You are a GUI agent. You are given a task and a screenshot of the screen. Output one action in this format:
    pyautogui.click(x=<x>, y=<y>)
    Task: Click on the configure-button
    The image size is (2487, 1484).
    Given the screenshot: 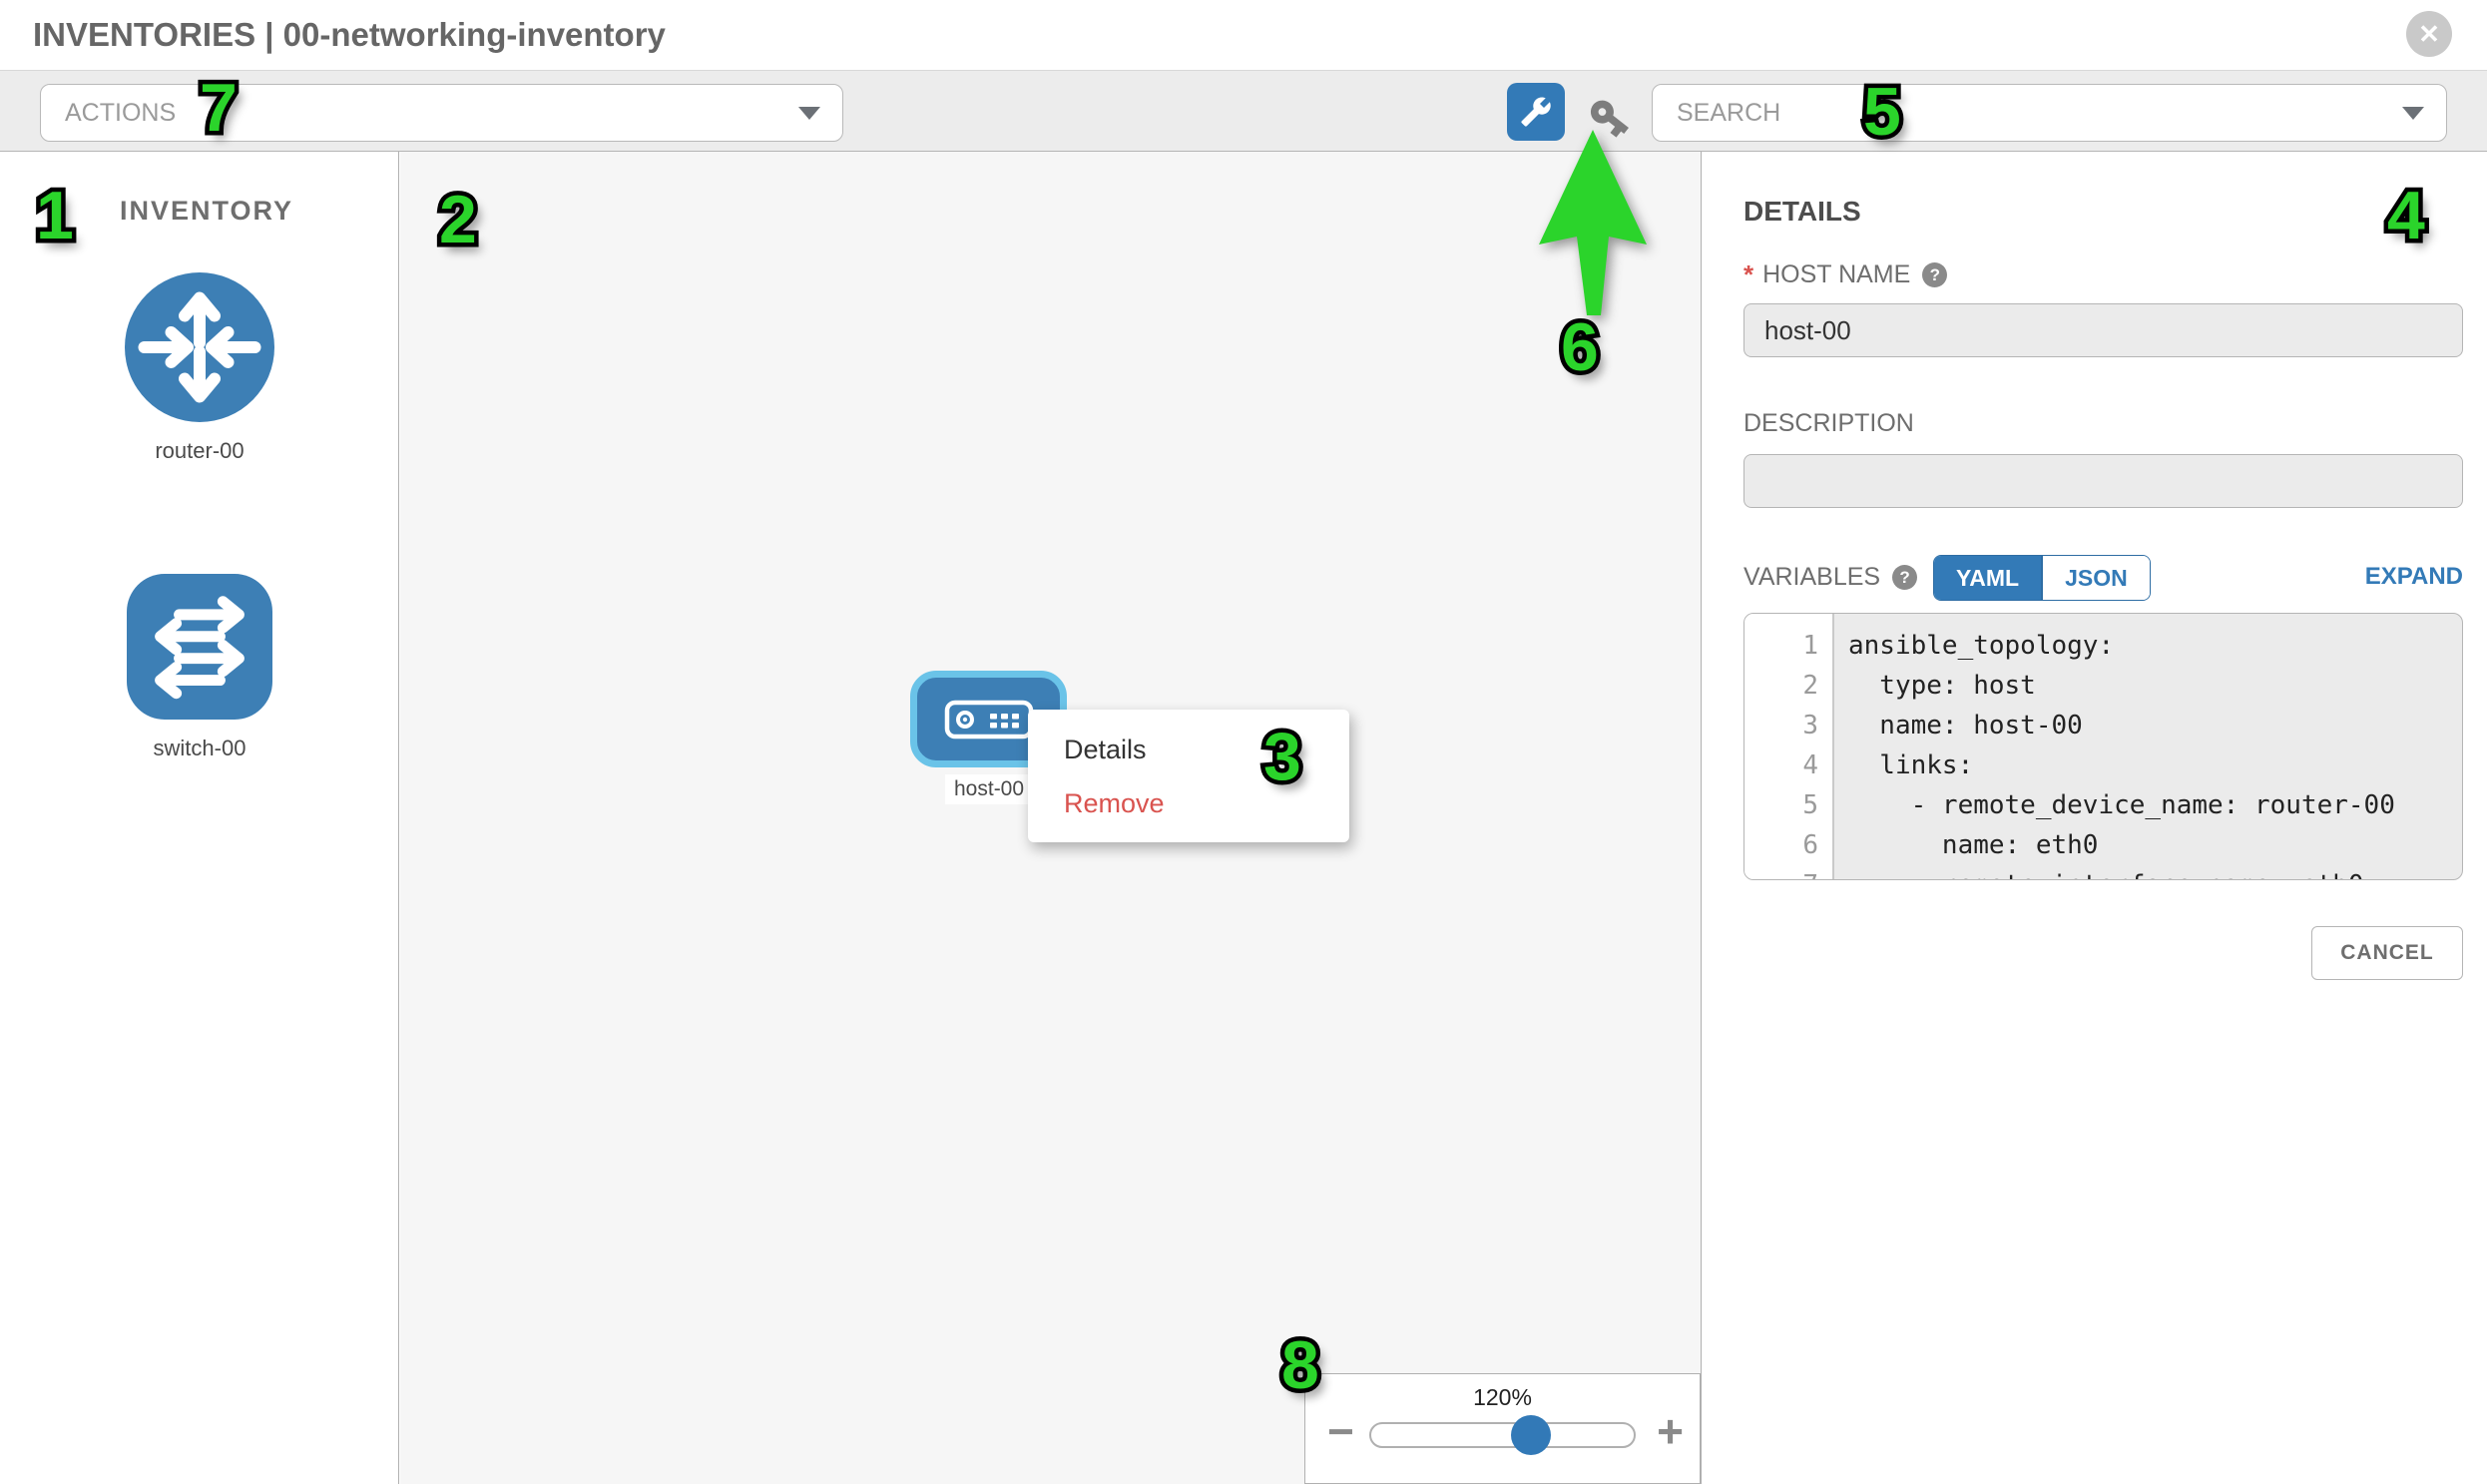 What is the action you would take?
    pyautogui.click(x=1536, y=112)
    